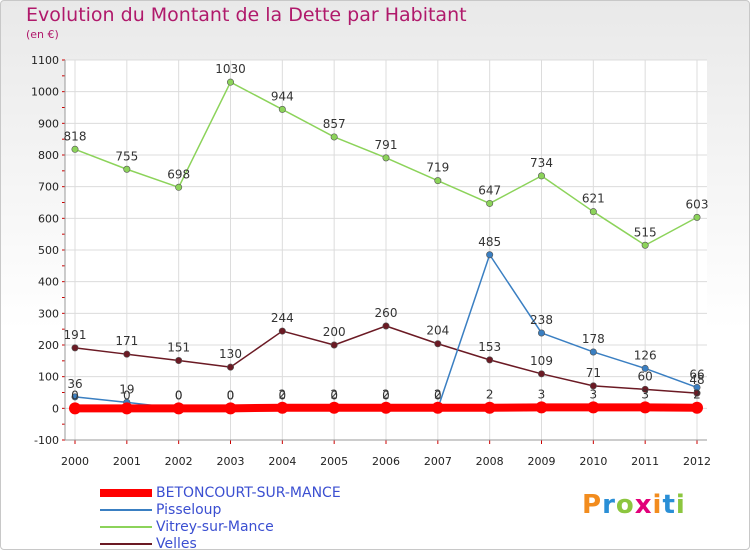 The height and width of the screenshot is (552, 750). I want to click on data-label: 238, so click(541, 320).